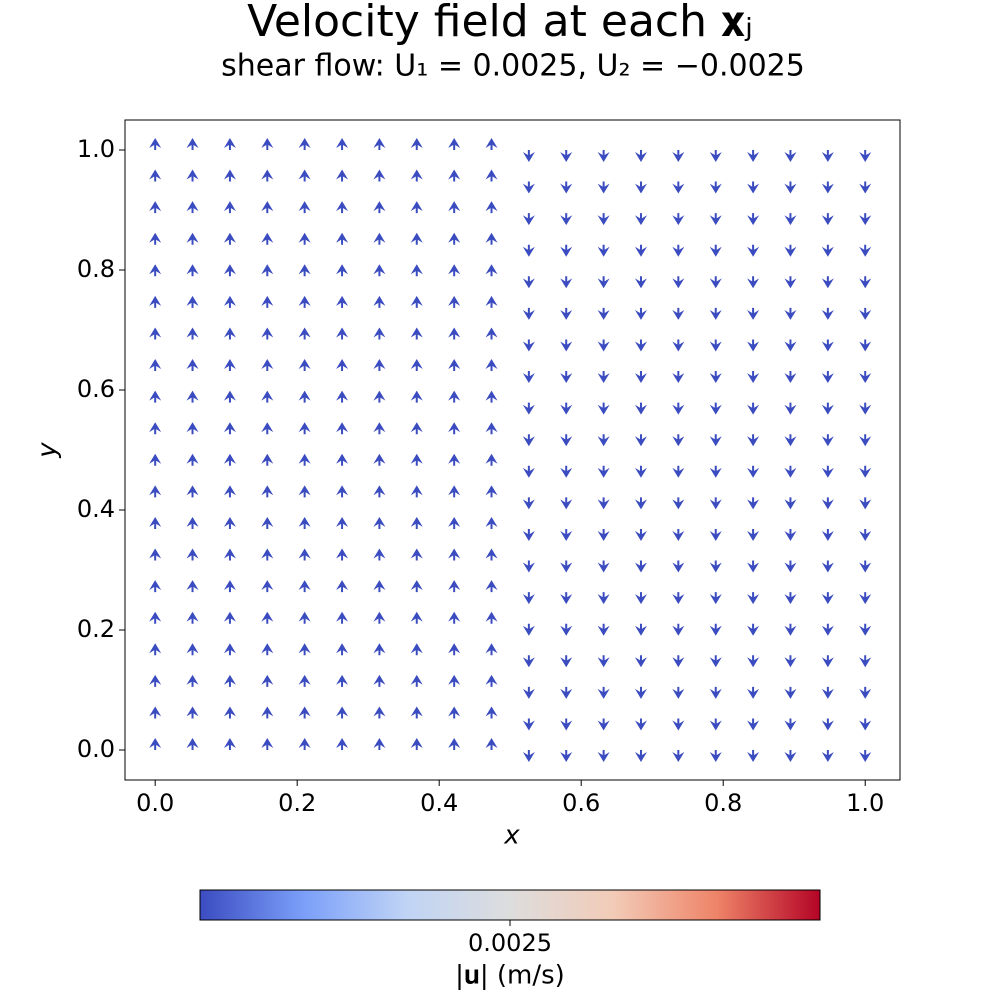  What do you see at coordinates (96, 389) in the screenshot?
I see `y-tick-label: 0.6` at bounding box center [96, 389].